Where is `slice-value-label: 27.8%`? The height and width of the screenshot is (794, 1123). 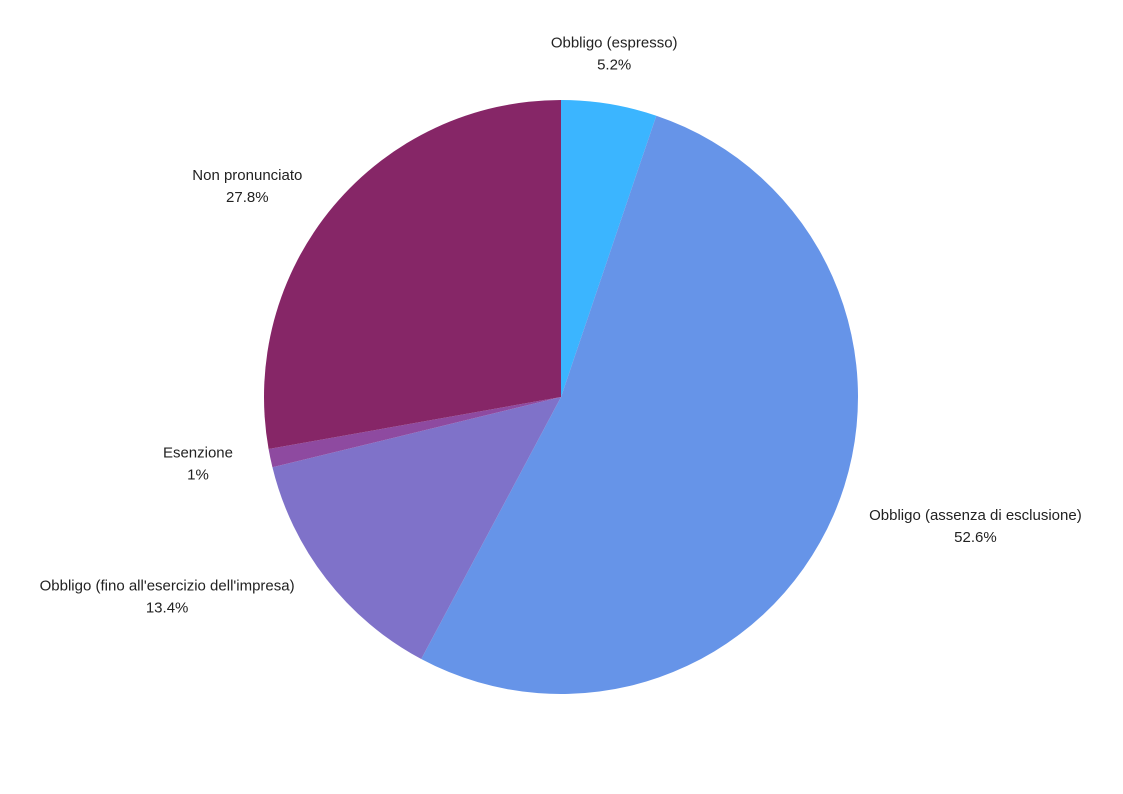
slice-value-label: 27.8% is located at coordinates (247, 197).